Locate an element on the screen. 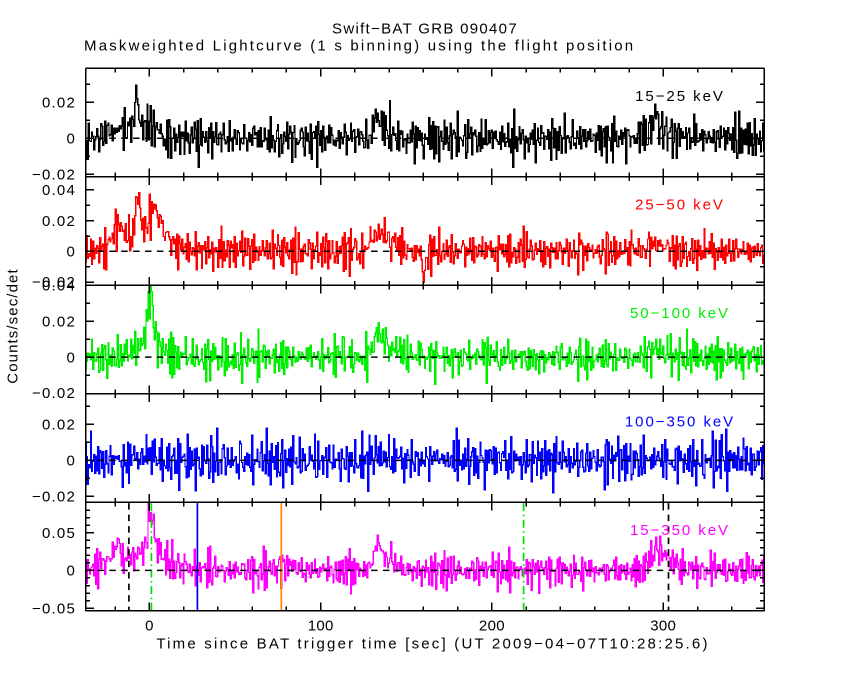  svg-text: 50−100 keV is located at coordinates (680, 313).